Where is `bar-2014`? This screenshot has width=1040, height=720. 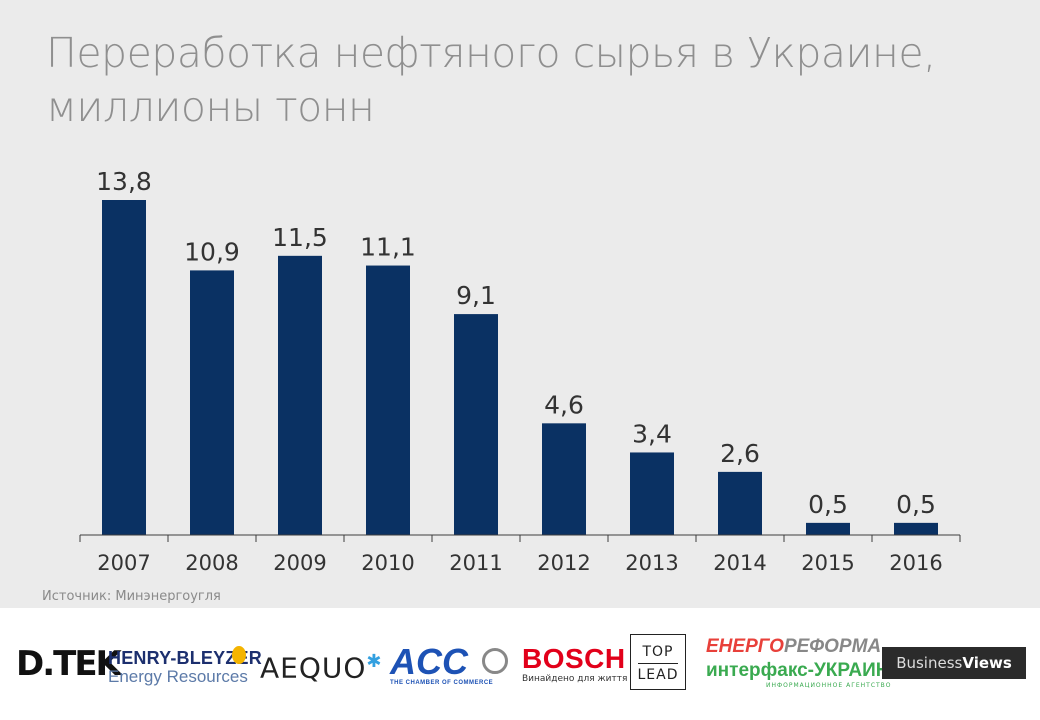 bar-2014 is located at coordinates (740, 503).